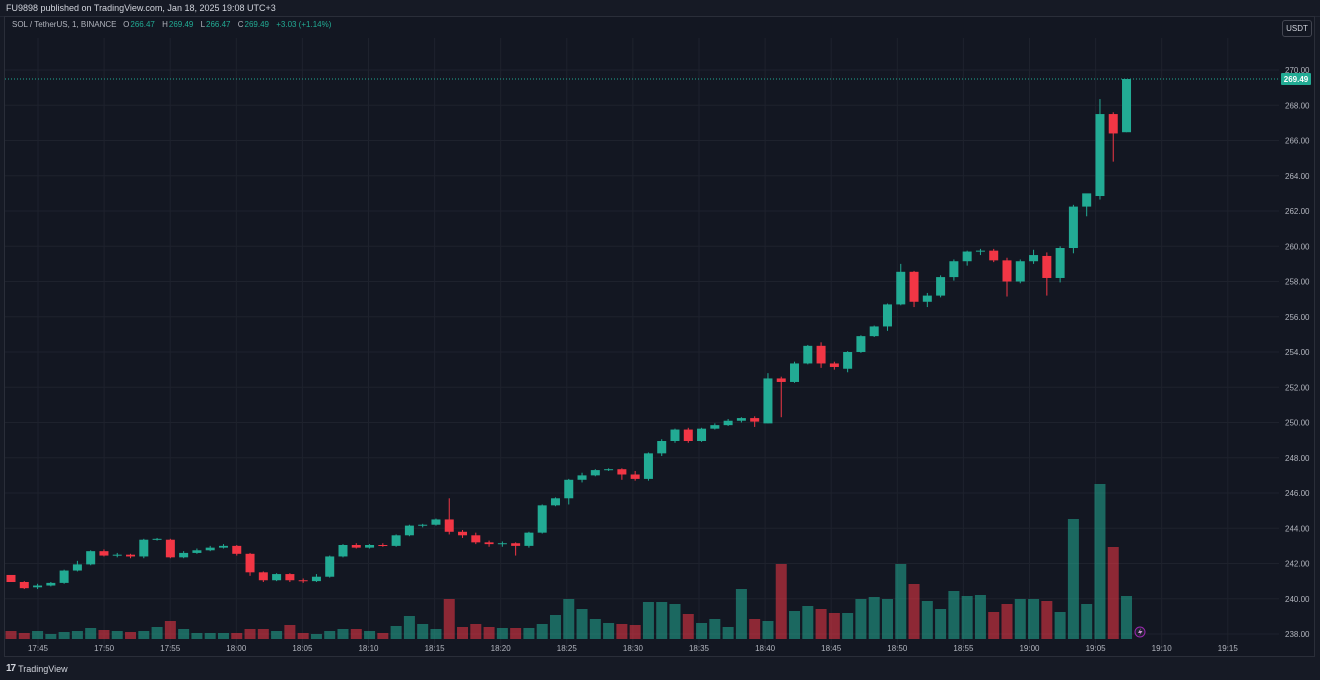  What do you see at coordinates (37, 668) in the screenshot?
I see `tradingview-logo: 17 TradingView` at bounding box center [37, 668].